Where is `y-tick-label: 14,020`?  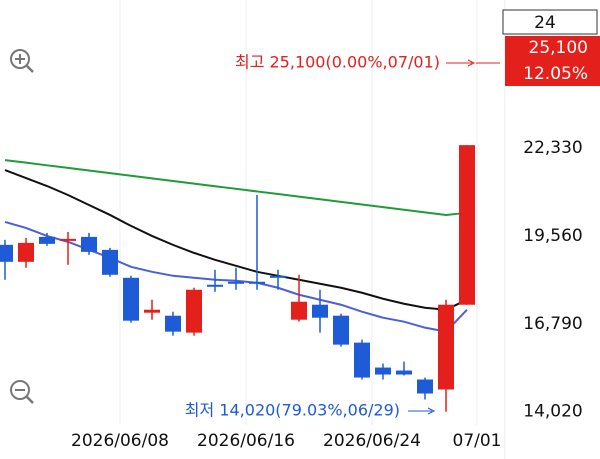
y-tick-label: 14,020 is located at coordinates (552, 412).